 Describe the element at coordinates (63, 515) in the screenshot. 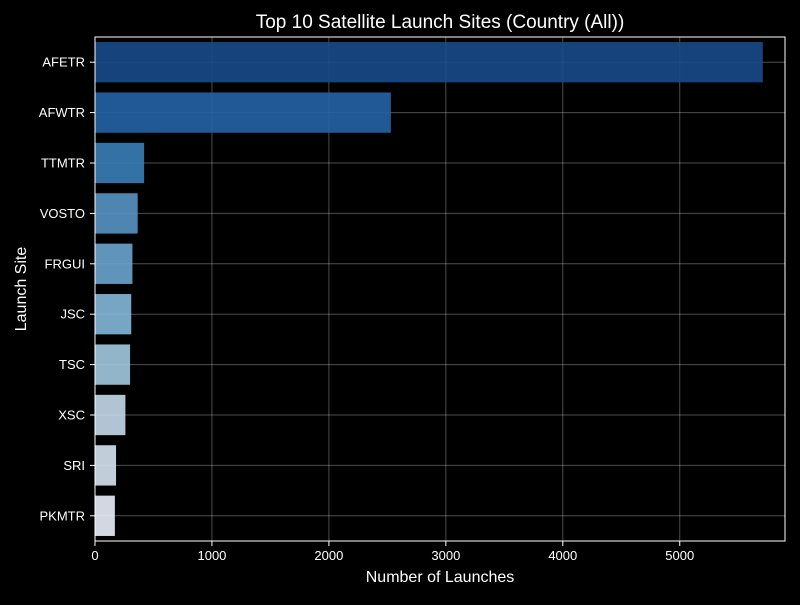

I see `y-tick-label: PKMTR` at that location.